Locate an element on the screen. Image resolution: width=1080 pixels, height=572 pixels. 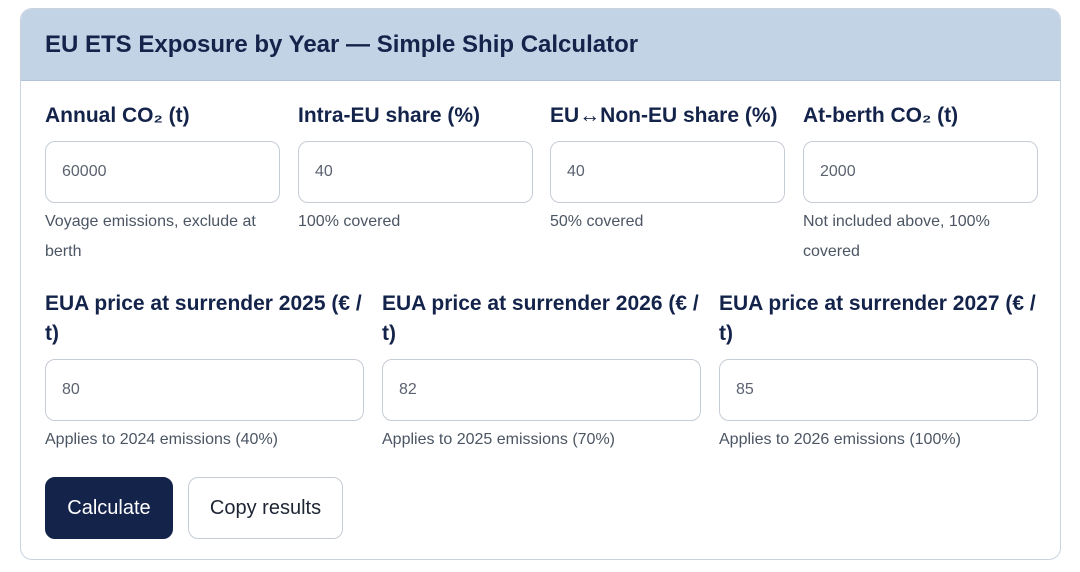
eua-price-2025-hint: Applies to 2024 emissions (40%) is located at coordinates (162, 439).